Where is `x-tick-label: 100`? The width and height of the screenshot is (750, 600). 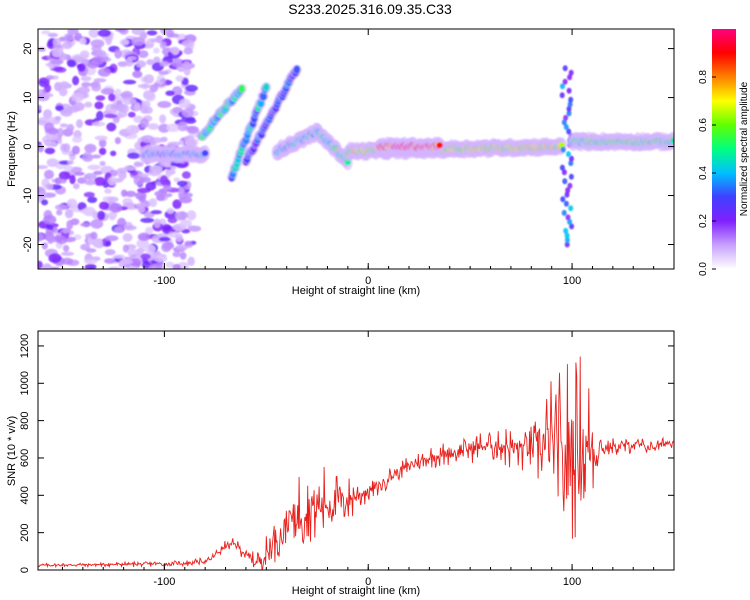 x-tick-label: 100 is located at coordinates (572, 281).